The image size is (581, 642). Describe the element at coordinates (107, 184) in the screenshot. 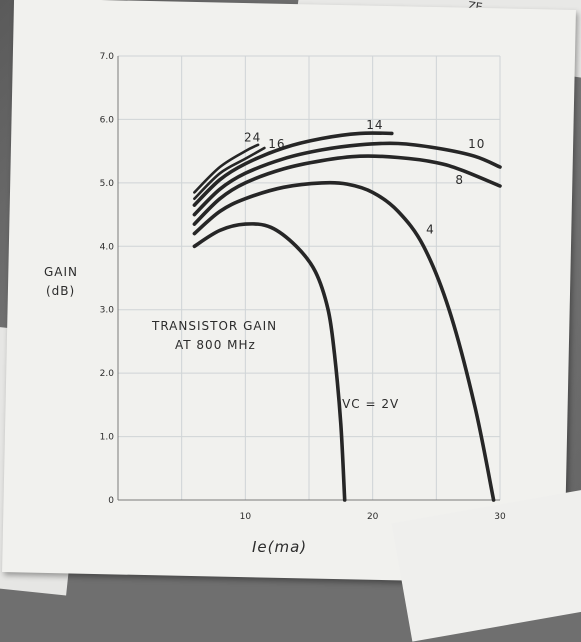

I see `y-tick-label: 5.0` at that location.